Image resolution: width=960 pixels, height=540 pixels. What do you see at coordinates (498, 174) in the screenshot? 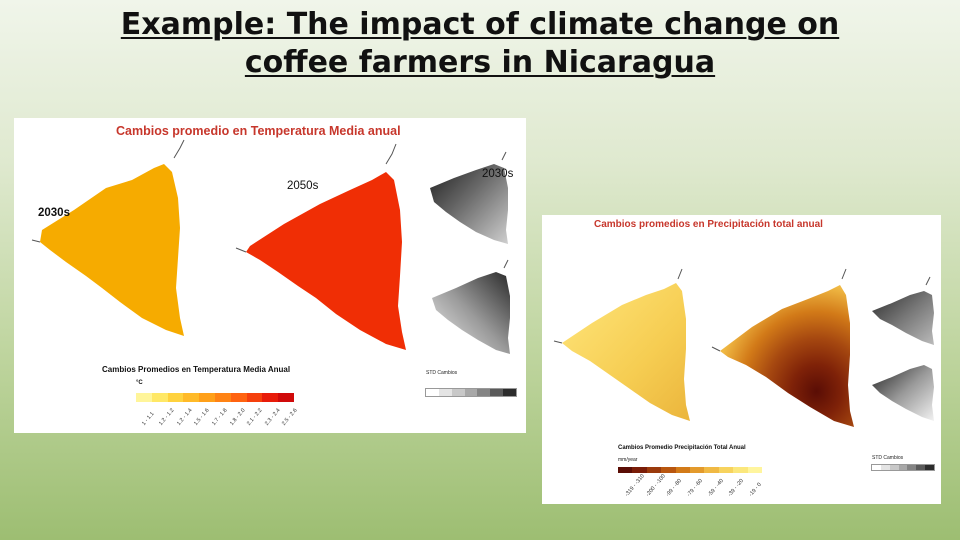
I see `label-2030s-right: 2030s` at bounding box center [498, 174].